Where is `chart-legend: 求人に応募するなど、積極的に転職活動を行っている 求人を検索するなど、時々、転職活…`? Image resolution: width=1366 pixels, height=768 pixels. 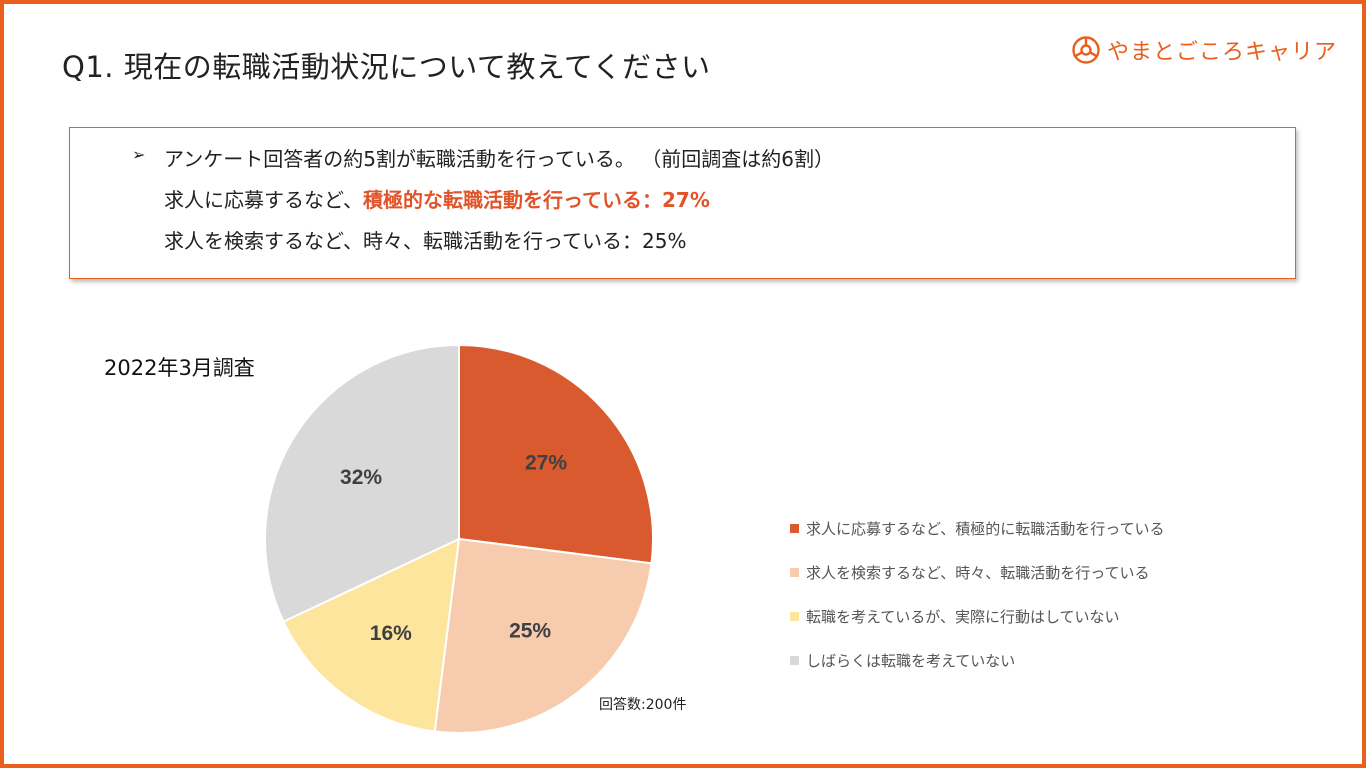
chart-legend: 求人に応募するなど、積極的に転職活動を行っている 求人を検索するなど、時々、転職活… is located at coordinates (977, 606).